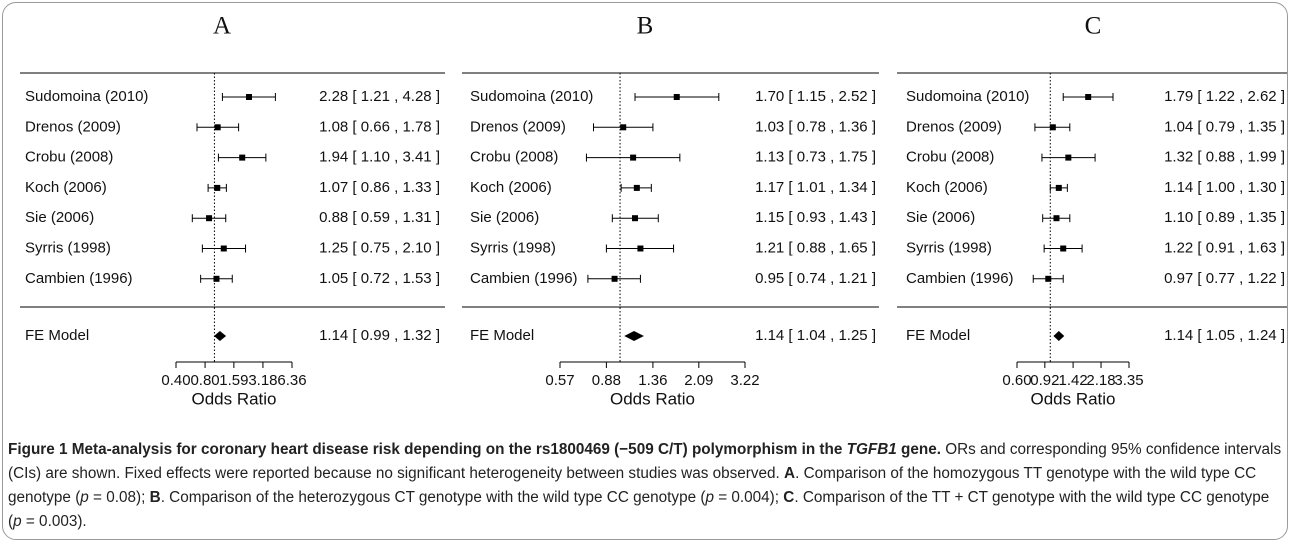  Describe the element at coordinates (815, 187) in the screenshot. I see `value-label: 1.17 [ 1.01 , 1.34 ]` at that location.